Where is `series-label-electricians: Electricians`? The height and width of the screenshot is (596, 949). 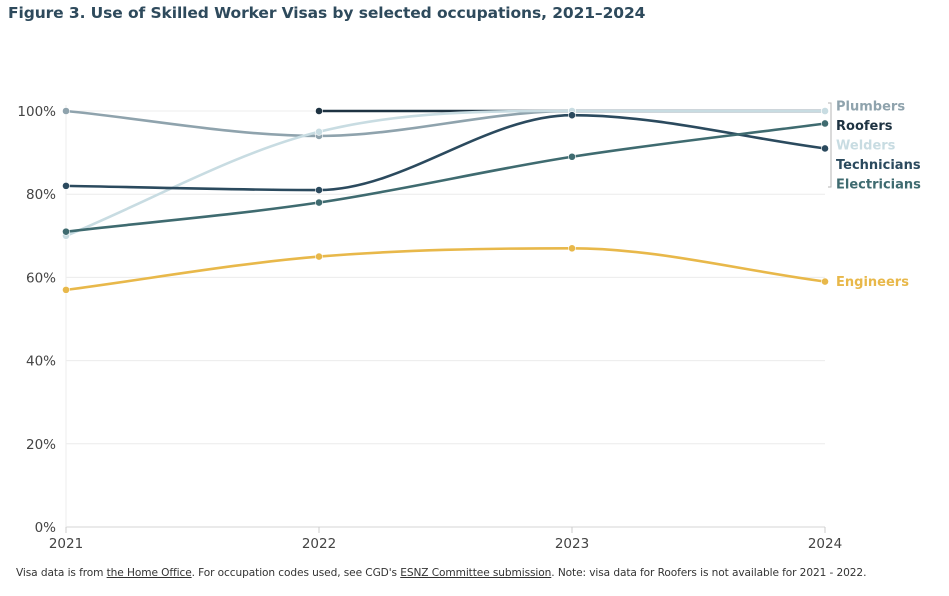 series-label-electricians: Electricians is located at coordinates (878, 185).